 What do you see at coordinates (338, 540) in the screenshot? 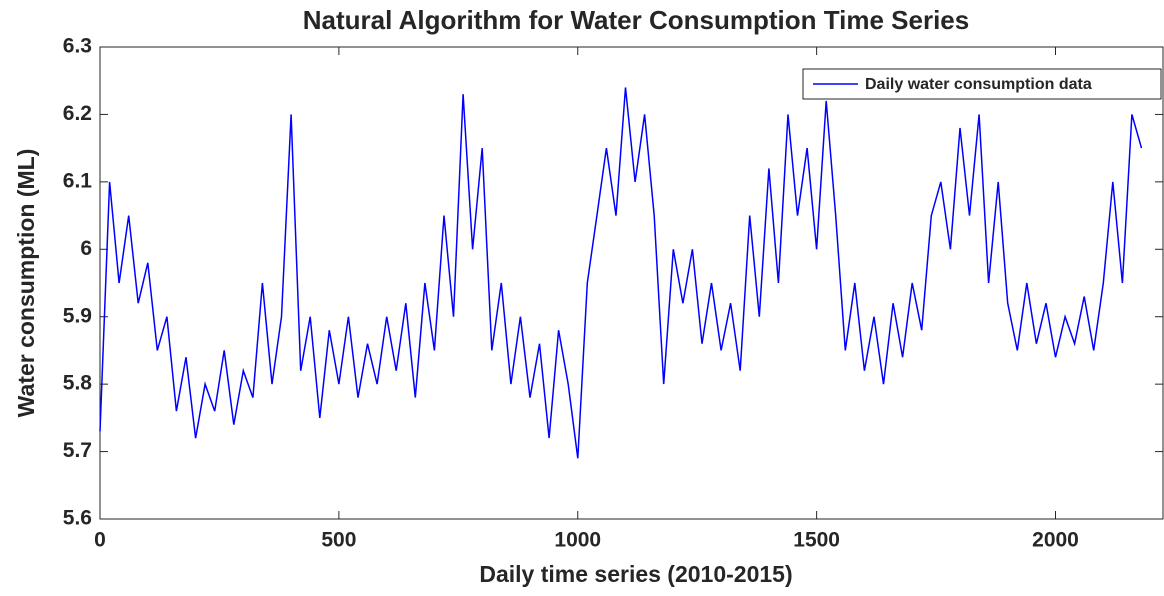
I see `x-tick-label: 500` at bounding box center [338, 540].